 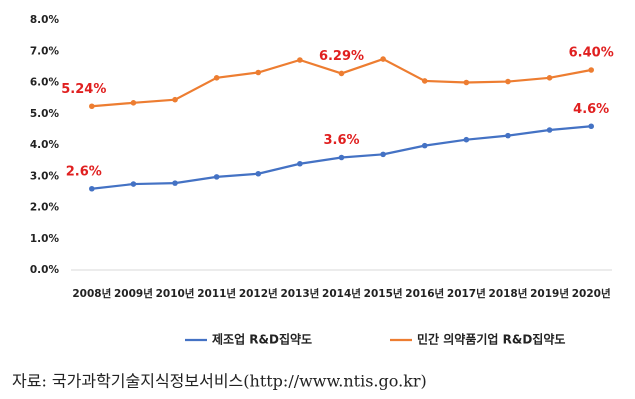 What do you see at coordinates (591, 109) in the screenshot?
I see `data-label: 4.6%` at bounding box center [591, 109].